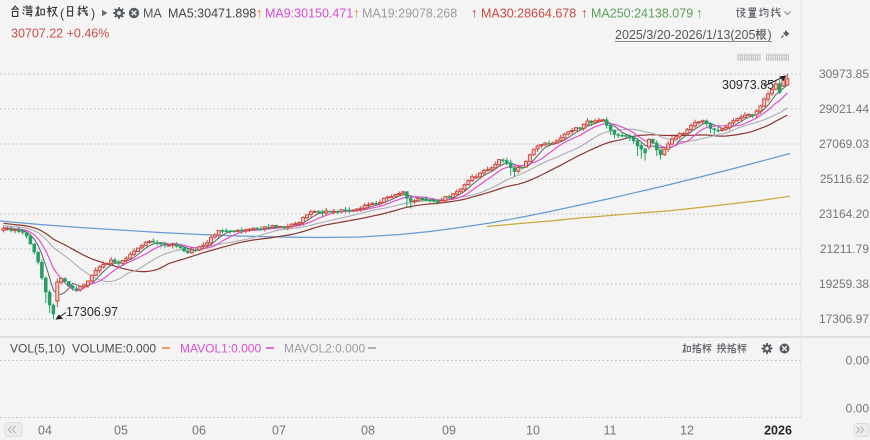  Describe the element at coordinates (642, 14) in the screenshot. I see `svg-text: MA250:24138.079` at that location.